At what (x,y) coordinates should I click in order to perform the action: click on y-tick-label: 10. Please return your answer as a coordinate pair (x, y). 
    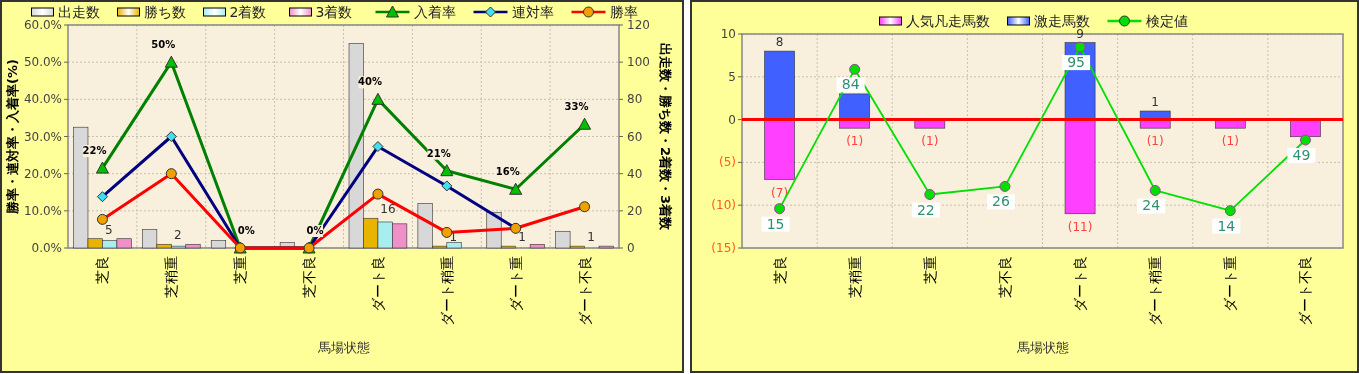
    Looking at the image, I should click on (728, 34).